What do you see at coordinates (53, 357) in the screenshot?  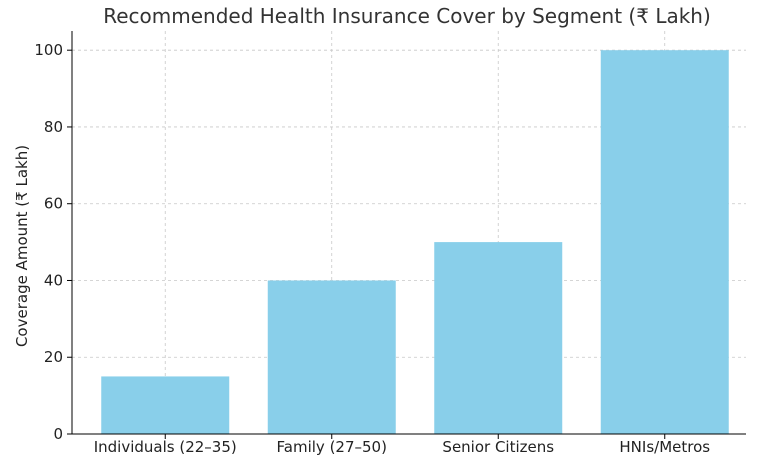 I see `y-tick-label: 20` at bounding box center [53, 357].